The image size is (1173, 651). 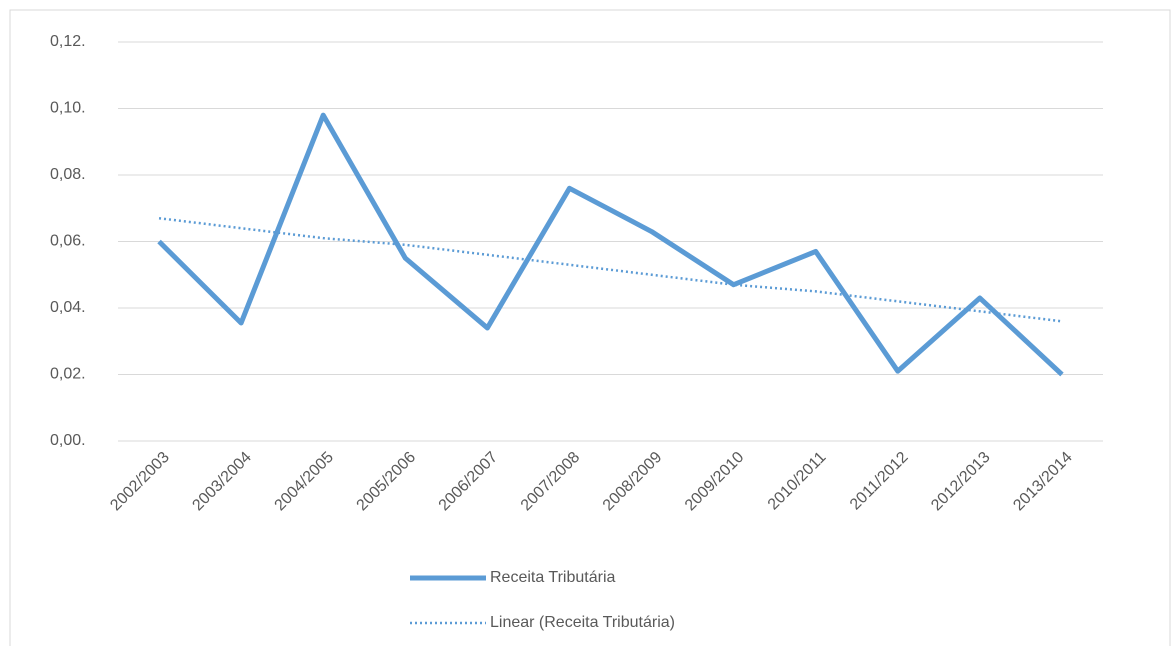 I want to click on x-tick-label: 2009/2010, so click(x=715, y=482).